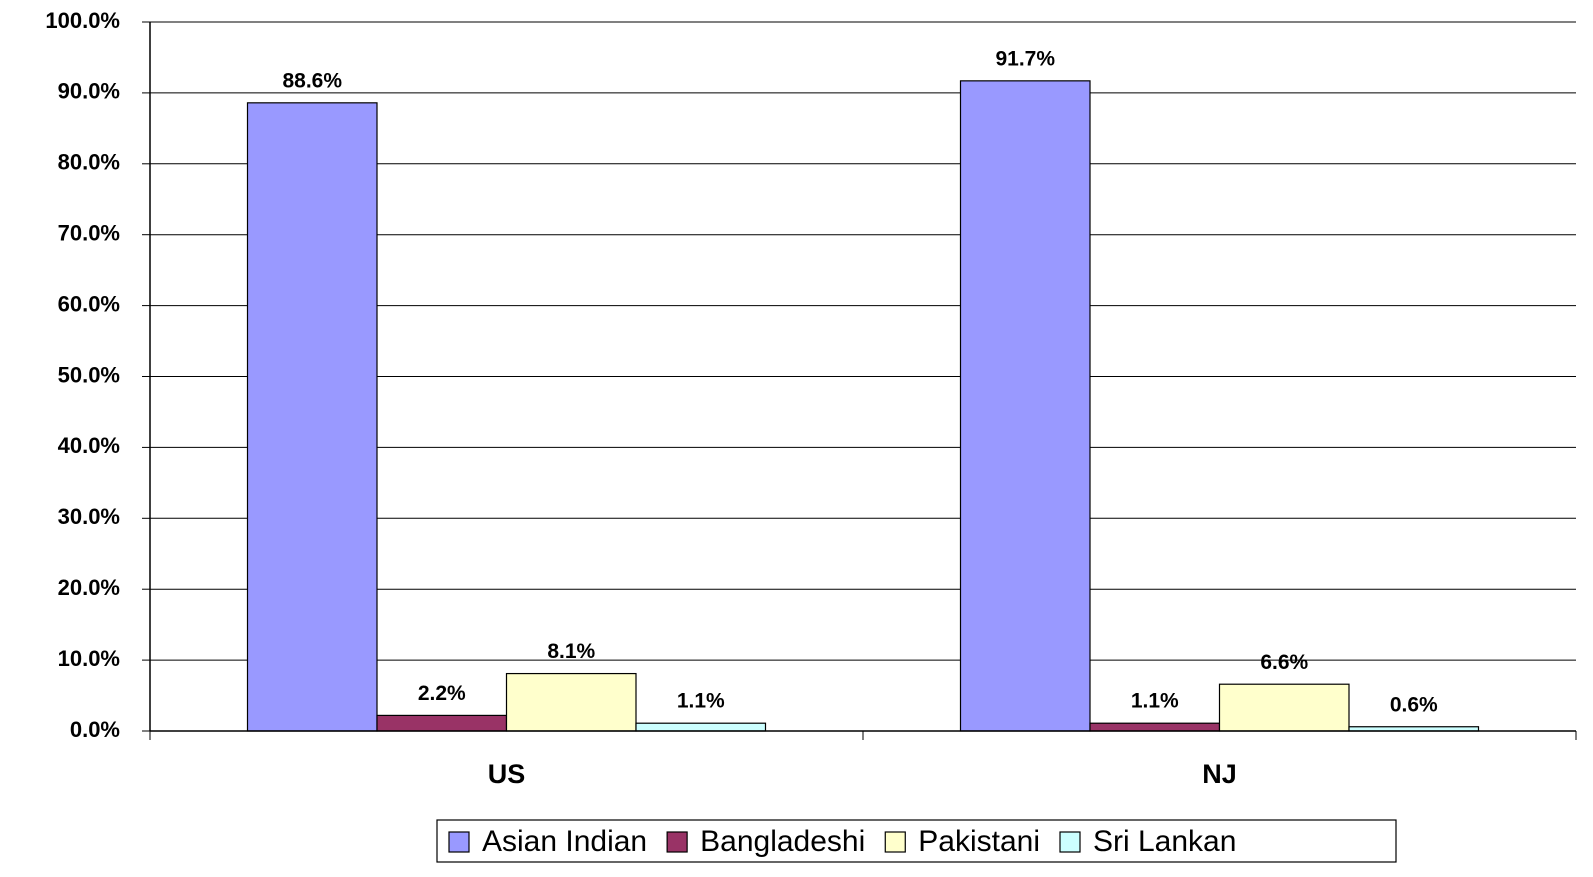  I want to click on value-label: 8.1%, so click(571, 651).